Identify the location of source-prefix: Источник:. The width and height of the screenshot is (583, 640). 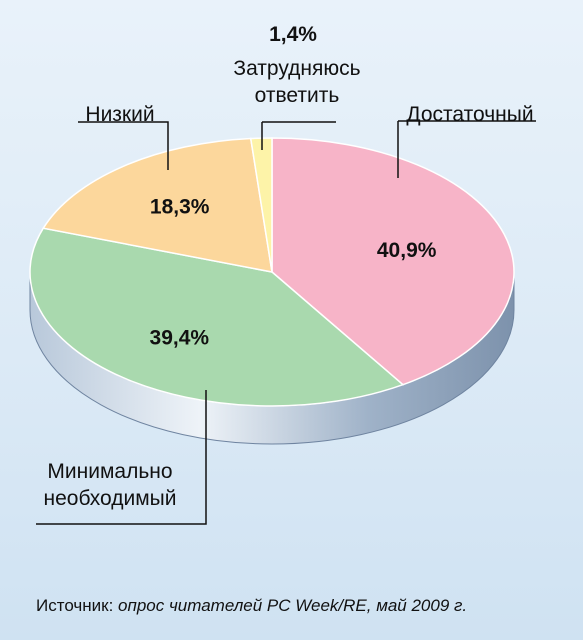
(77, 605).